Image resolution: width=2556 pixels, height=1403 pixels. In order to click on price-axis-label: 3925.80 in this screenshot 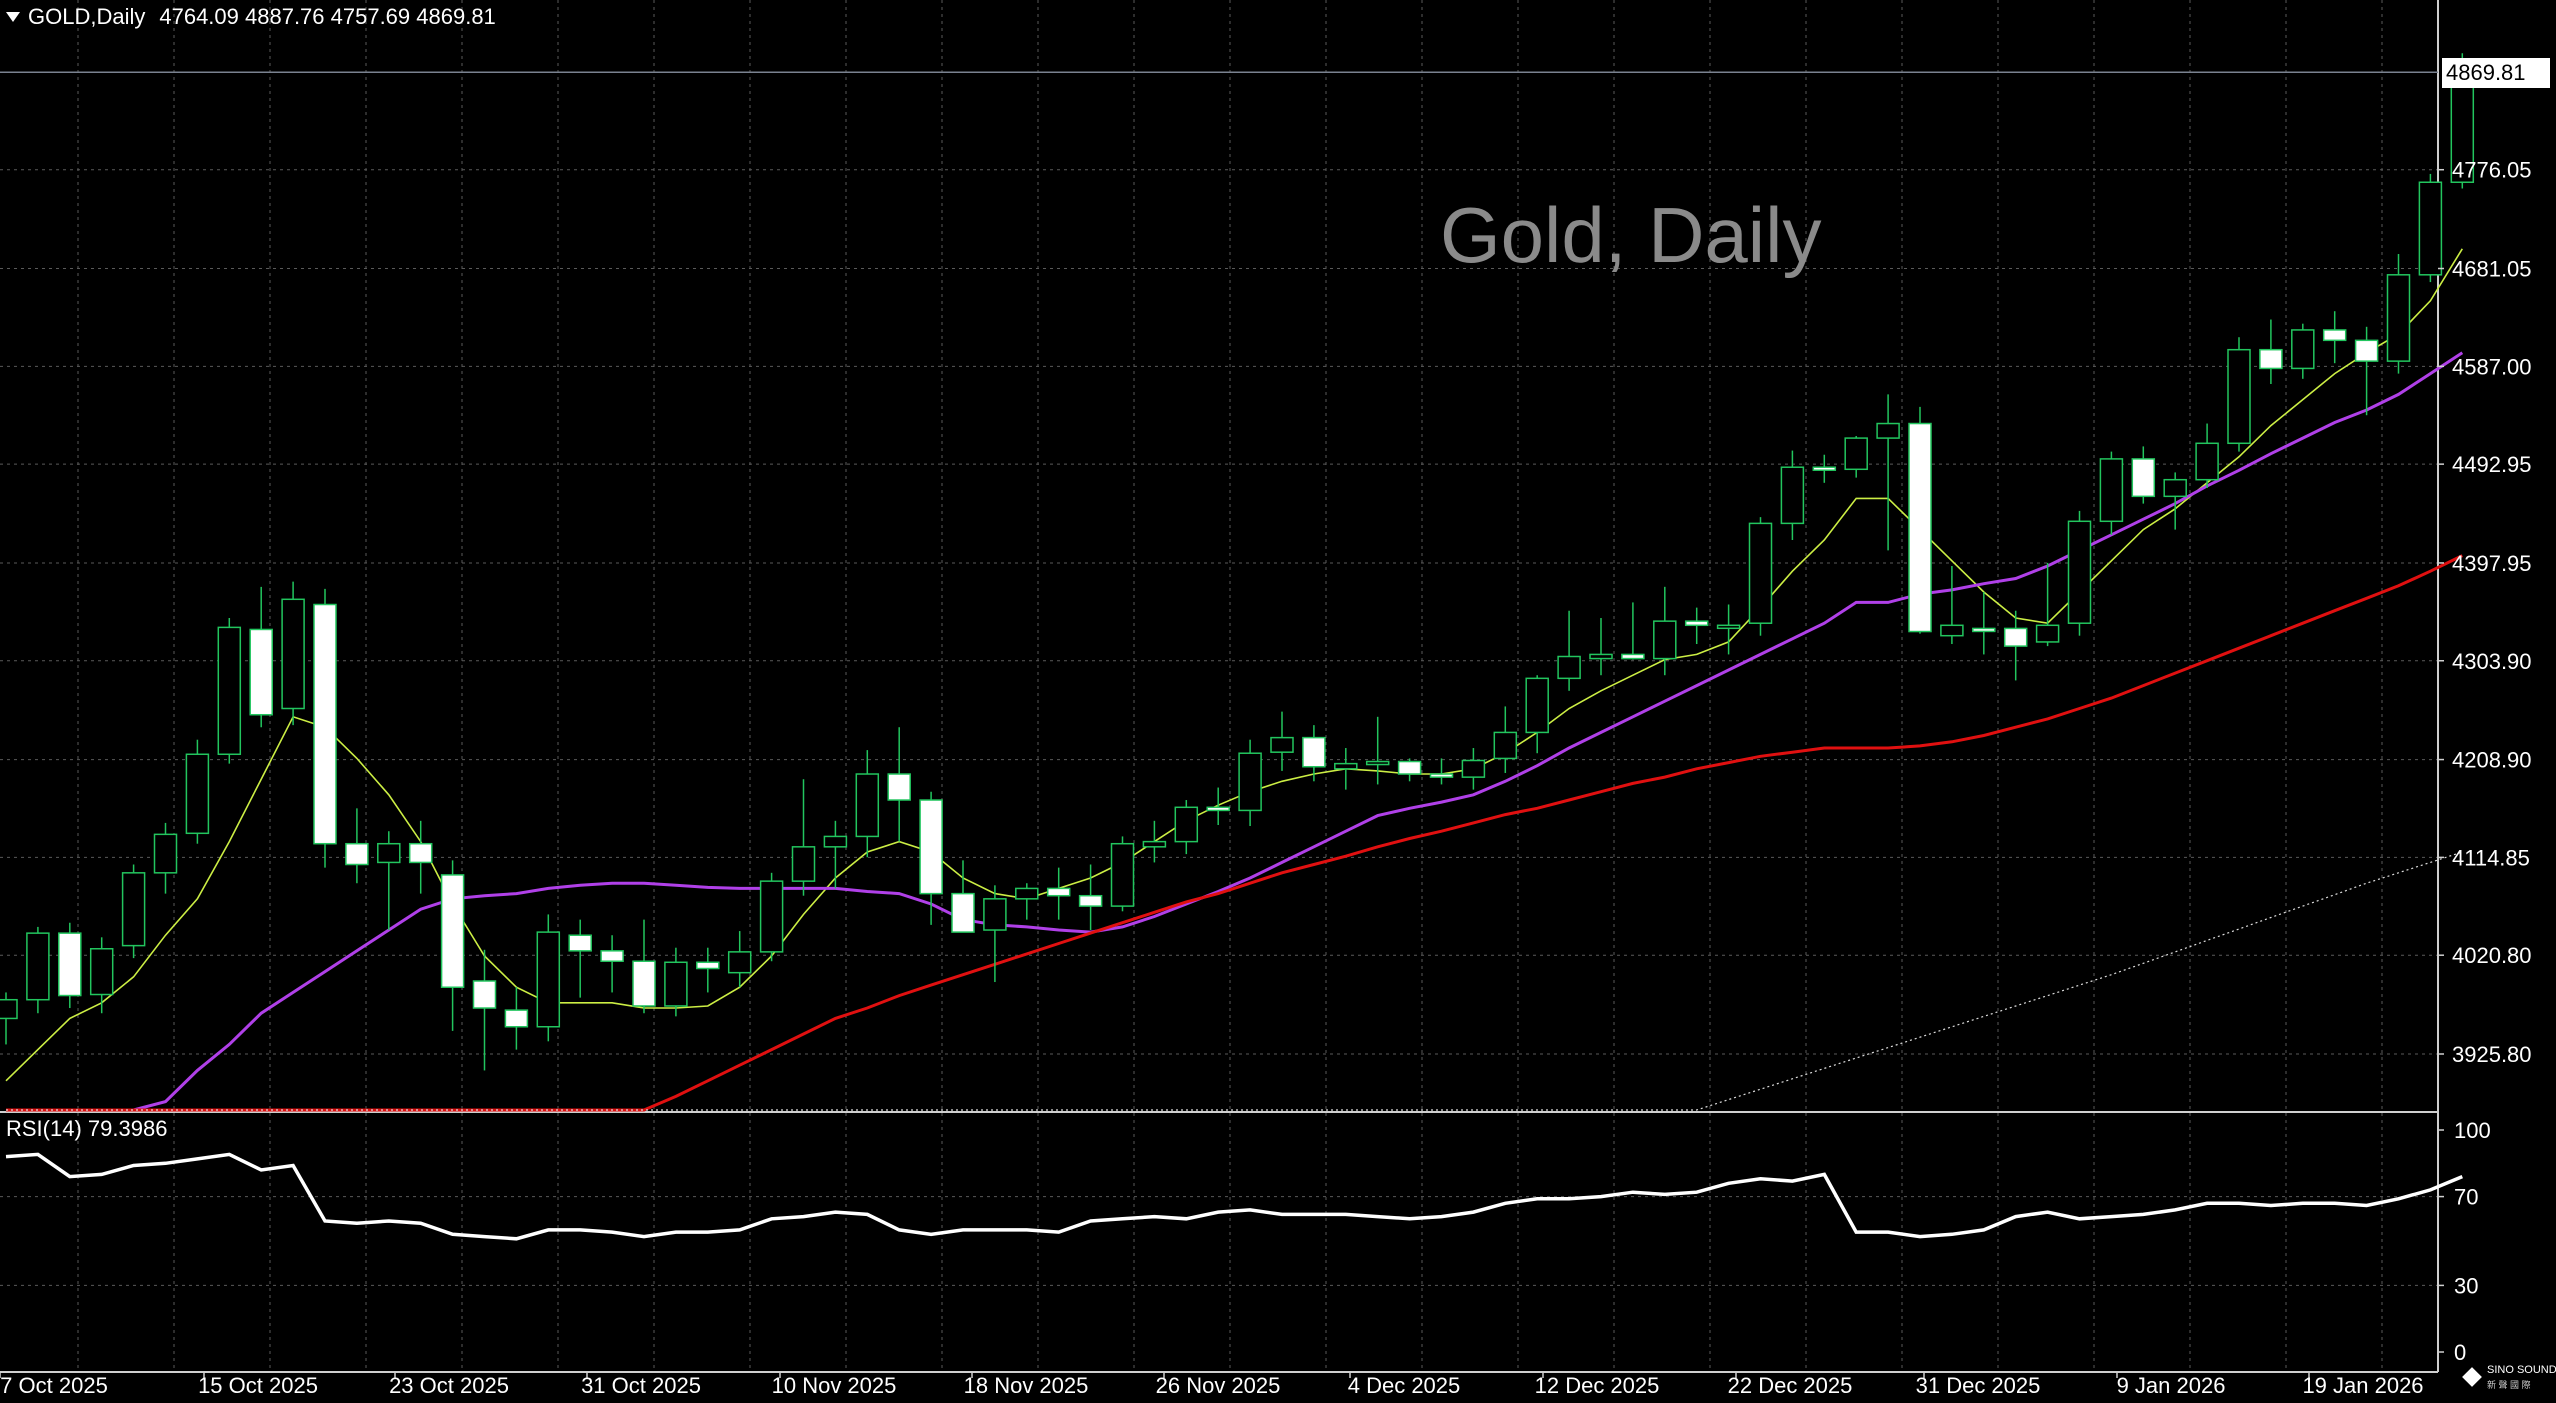, I will do `click(2492, 1054)`.